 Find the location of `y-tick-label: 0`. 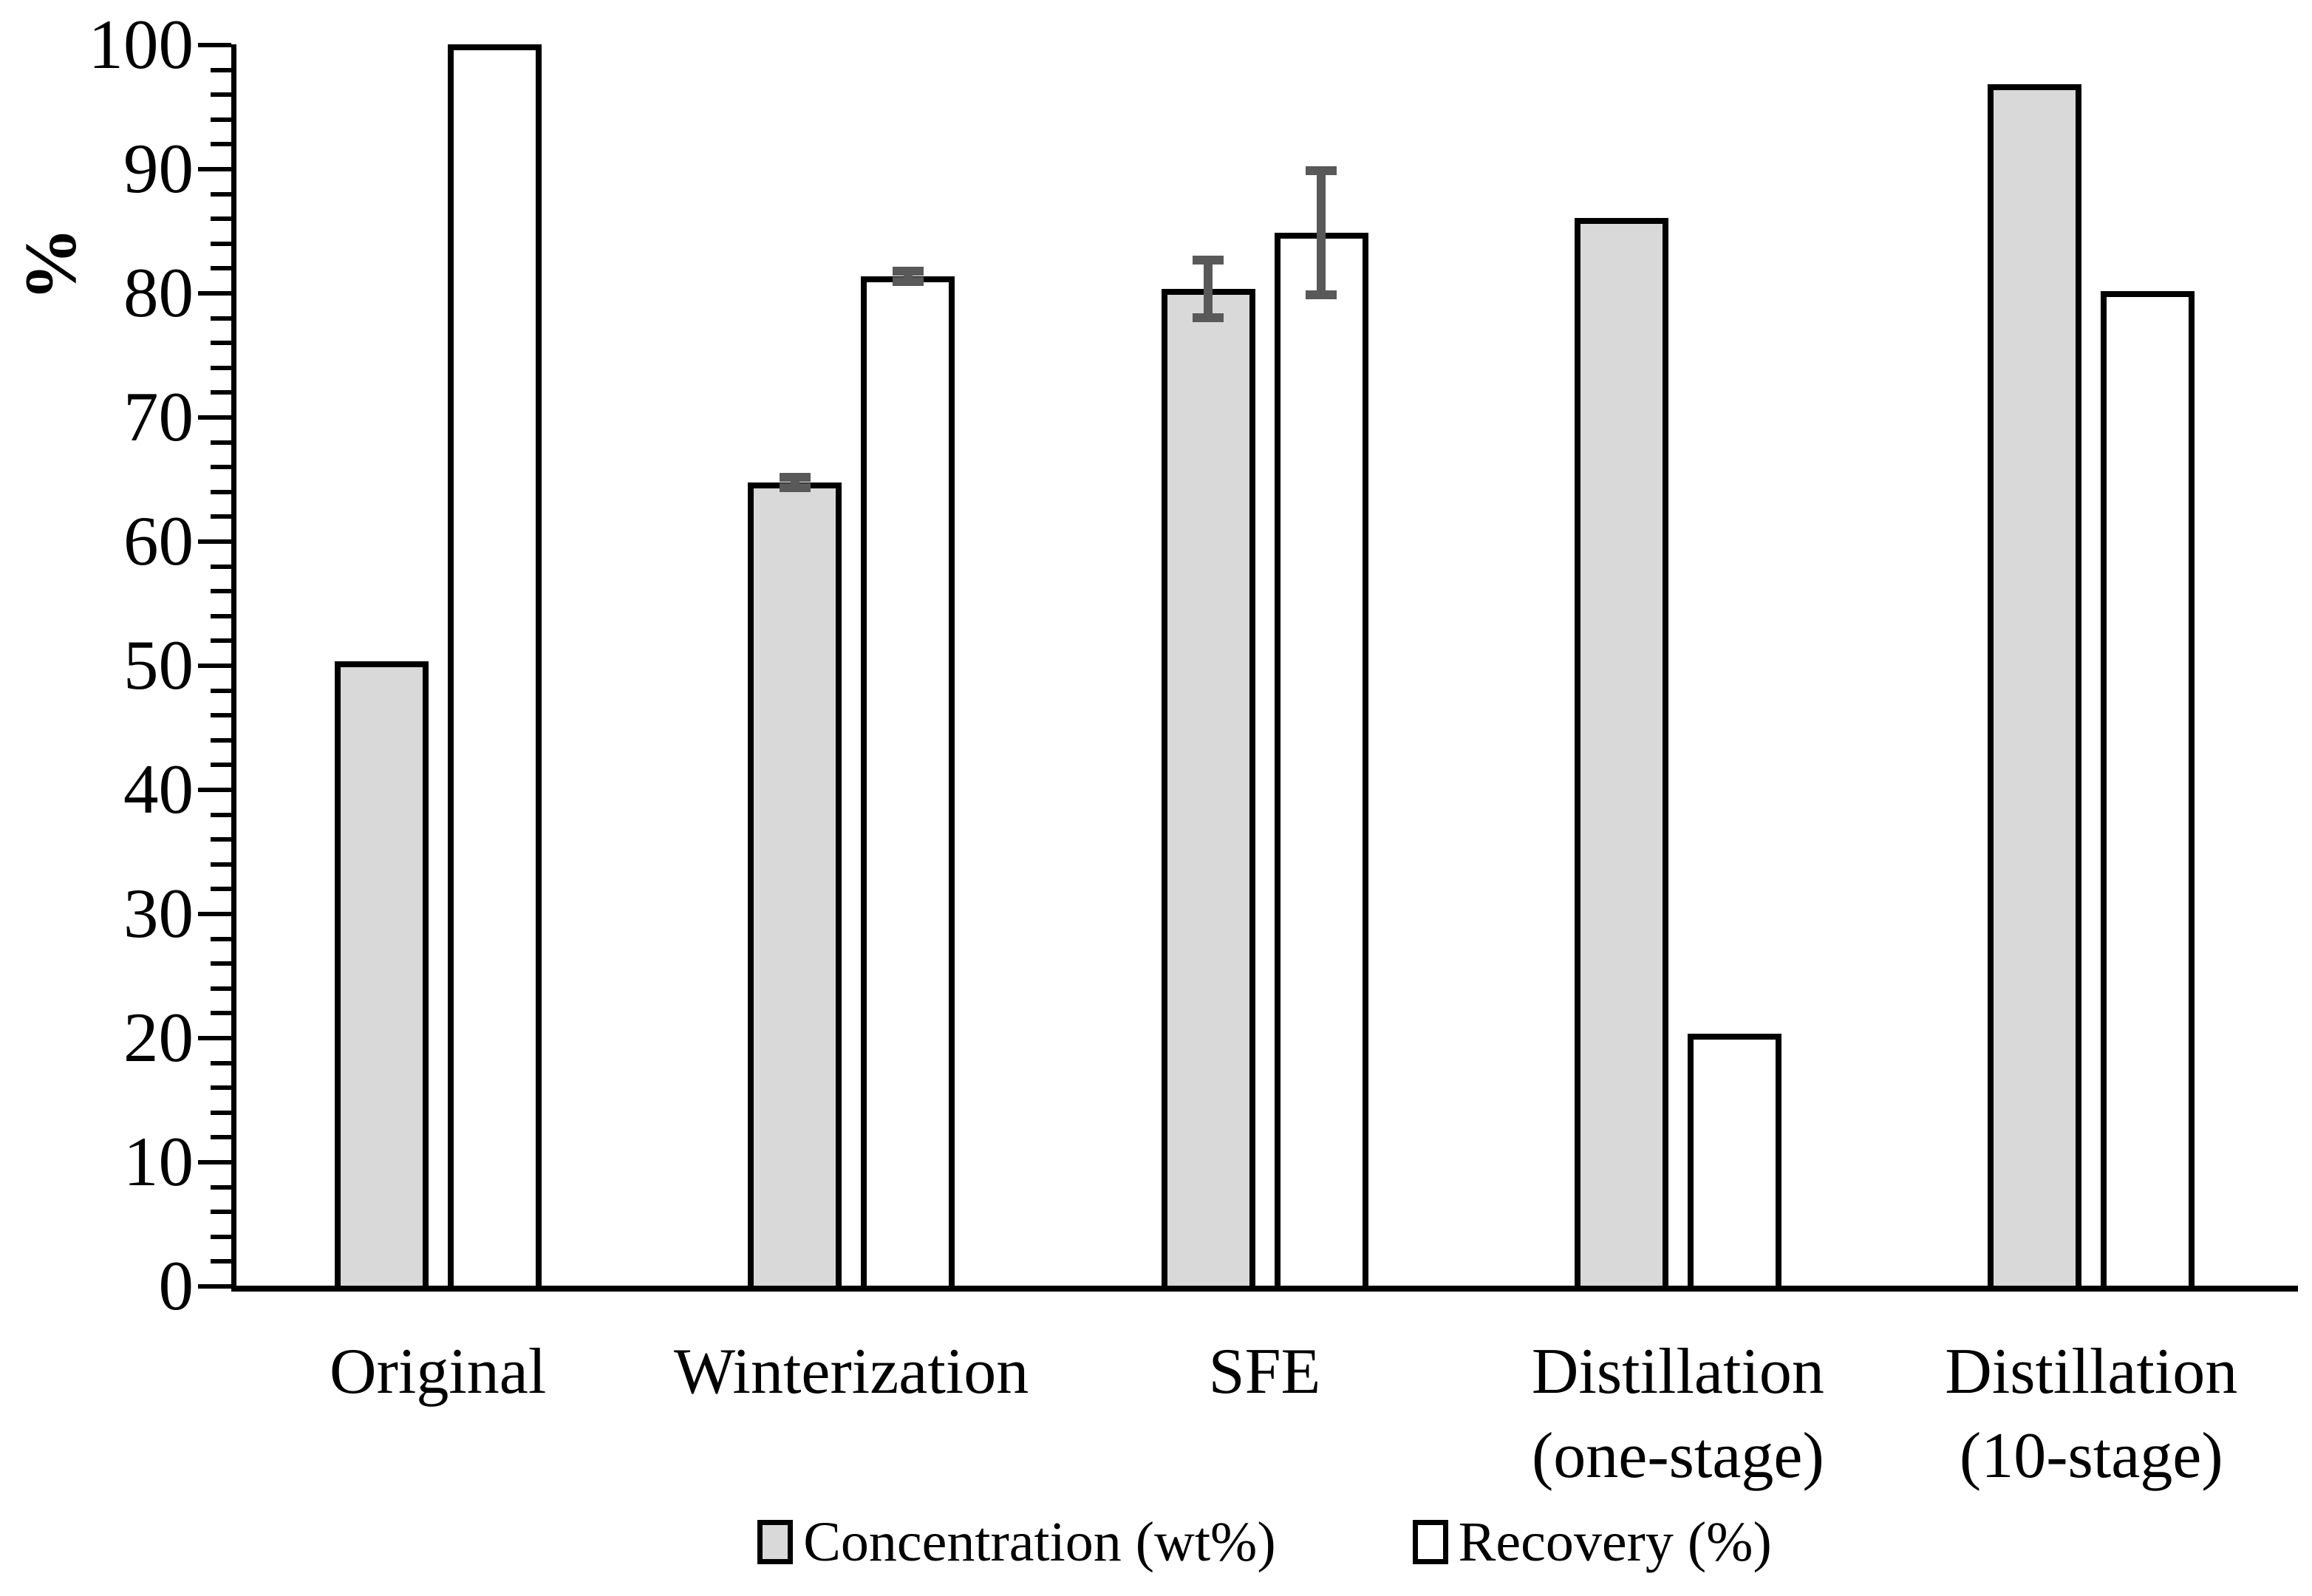

y-tick-label: 0 is located at coordinates (176, 1286).